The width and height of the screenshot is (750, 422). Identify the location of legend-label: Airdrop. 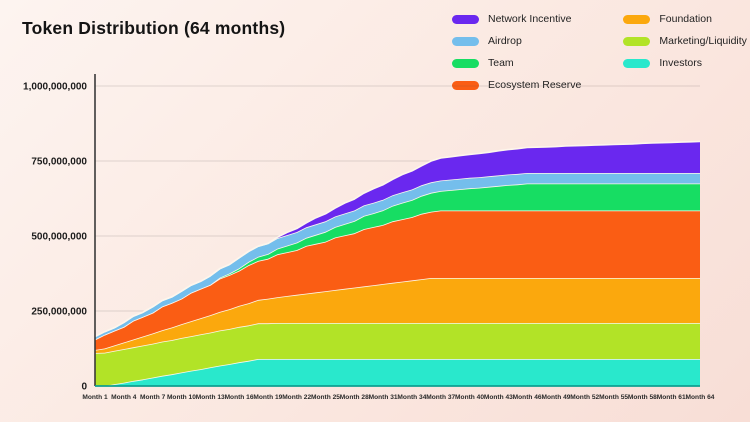
(505, 41).